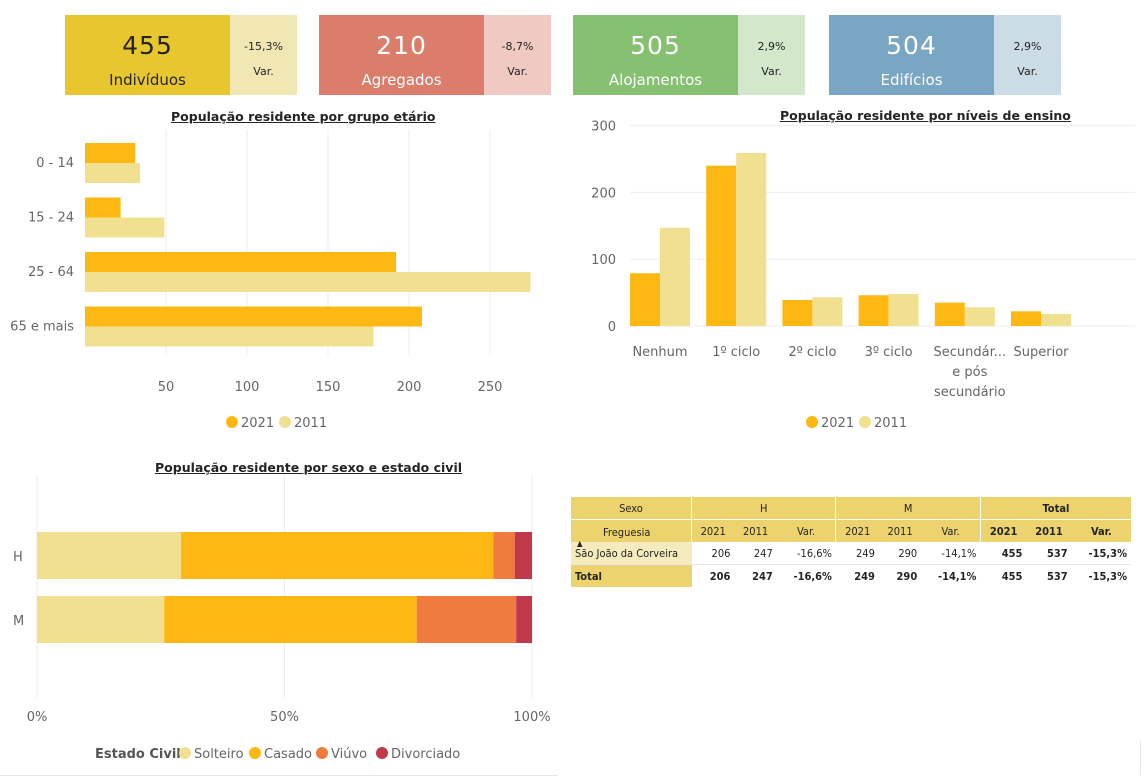 The height and width of the screenshot is (781, 1147). I want to click on kpi-card-edificios: 504 Edifícios 2,9% Var., so click(945, 55).